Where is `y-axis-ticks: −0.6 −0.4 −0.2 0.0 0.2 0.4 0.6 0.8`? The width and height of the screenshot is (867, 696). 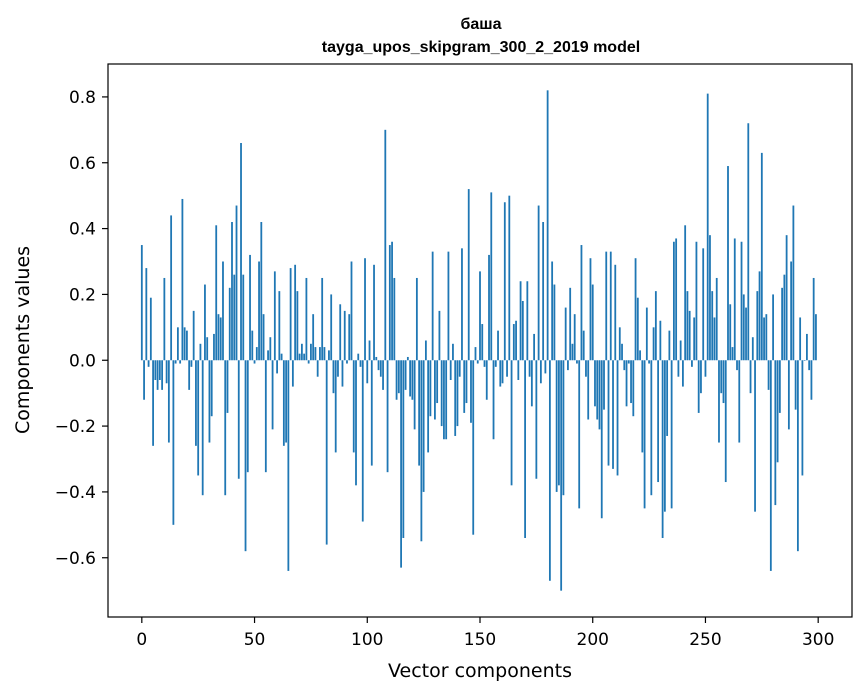
y-axis-ticks: −0.6 −0.4 −0.2 0.0 0.2 0.4 0.6 0.8 is located at coordinates (81, 328).